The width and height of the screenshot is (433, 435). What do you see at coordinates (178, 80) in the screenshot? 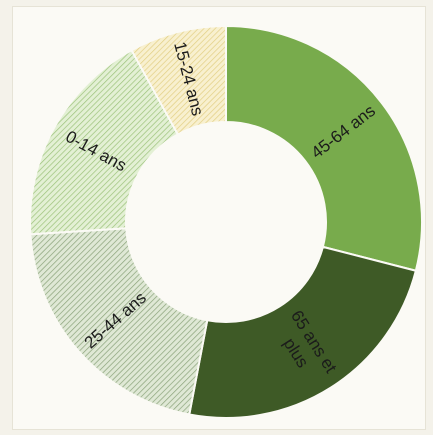
I see `slice-15-24-ans` at bounding box center [178, 80].